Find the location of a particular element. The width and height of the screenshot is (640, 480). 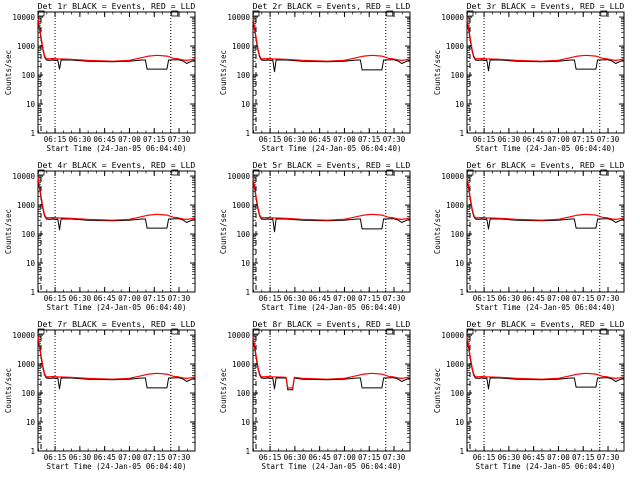

panel-title: Det 5r BLACK = Events, RED = LLD is located at coordinates (332, 165).